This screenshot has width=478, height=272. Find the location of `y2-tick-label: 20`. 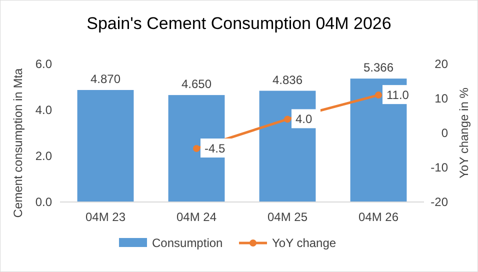

y2-tick-label: 20 is located at coordinates (441, 64).